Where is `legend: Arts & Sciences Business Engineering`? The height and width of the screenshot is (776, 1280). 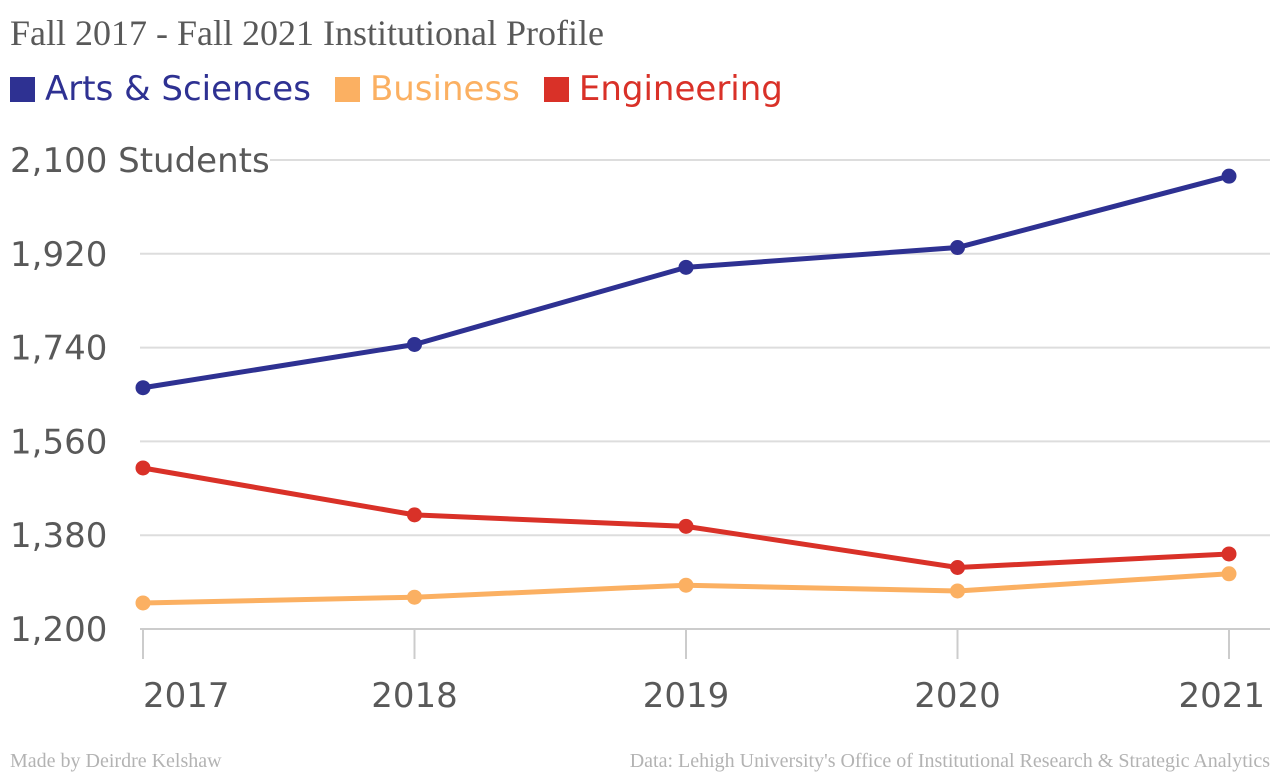
legend: Arts & Sciences Business Engineering is located at coordinates (408, 89).